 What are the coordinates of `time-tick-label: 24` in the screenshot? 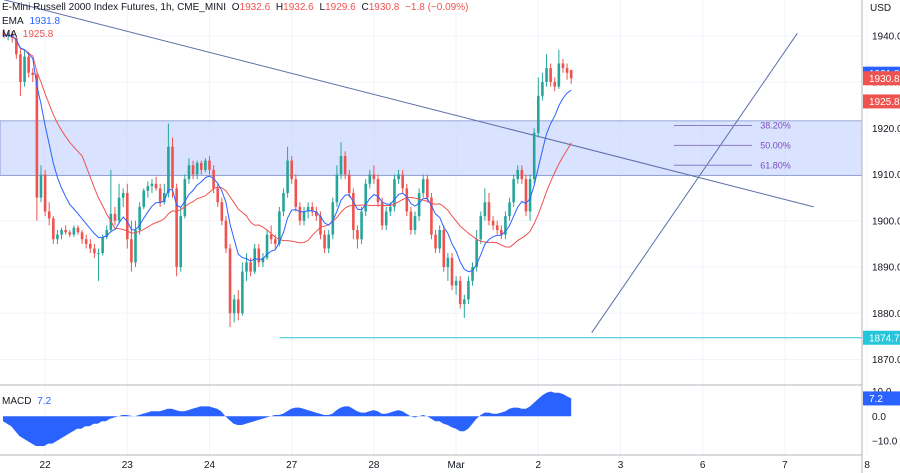 It's located at (210, 465).